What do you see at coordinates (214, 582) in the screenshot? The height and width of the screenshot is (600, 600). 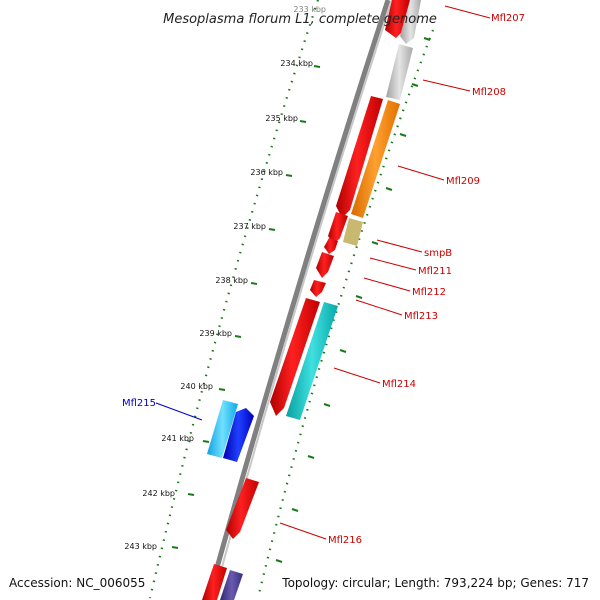 I see `gene-bottom-red` at bounding box center [214, 582].